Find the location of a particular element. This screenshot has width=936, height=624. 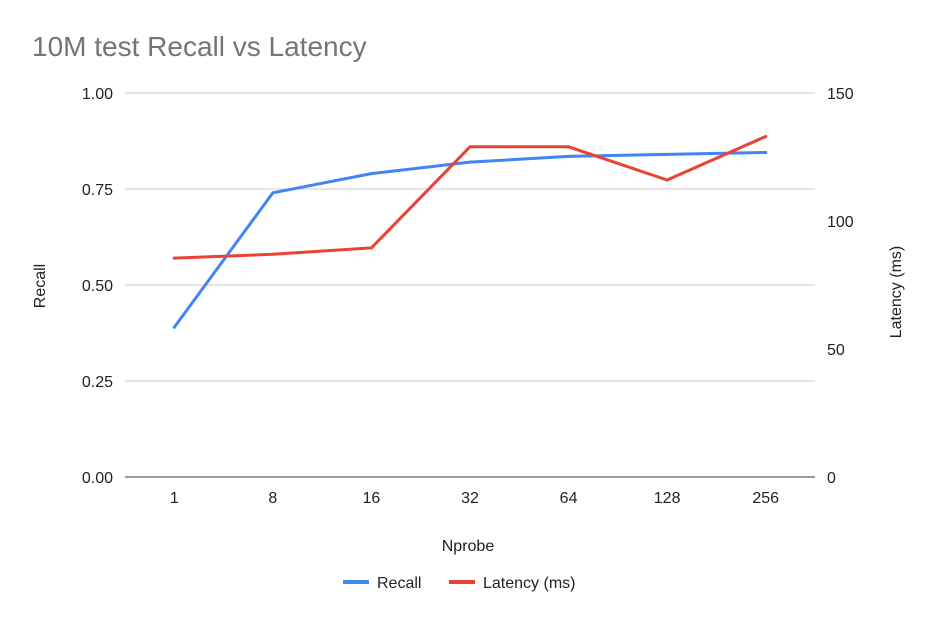

left-tick-label: 1.00 is located at coordinates (97, 94).